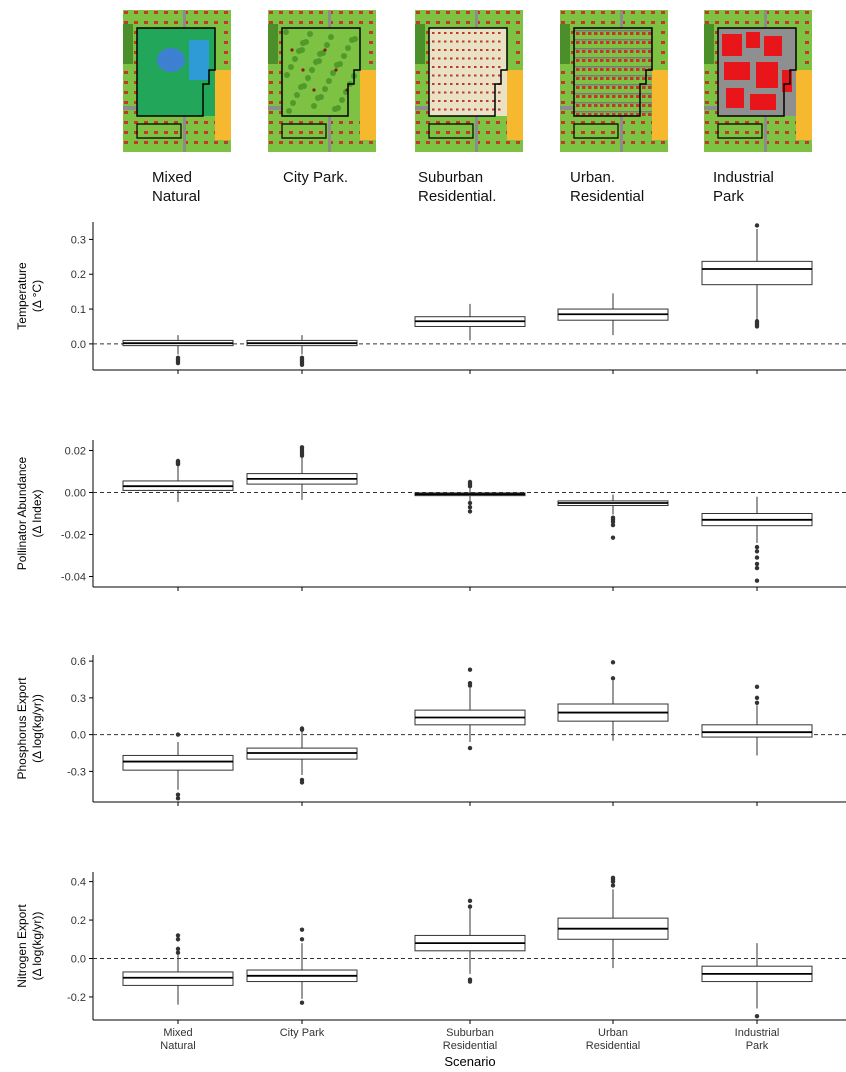 The height and width of the screenshot is (1072, 846). Describe the element at coordinates (469, 1061) in the screenshot. I see `x-axis-title: Scenario` at that location.